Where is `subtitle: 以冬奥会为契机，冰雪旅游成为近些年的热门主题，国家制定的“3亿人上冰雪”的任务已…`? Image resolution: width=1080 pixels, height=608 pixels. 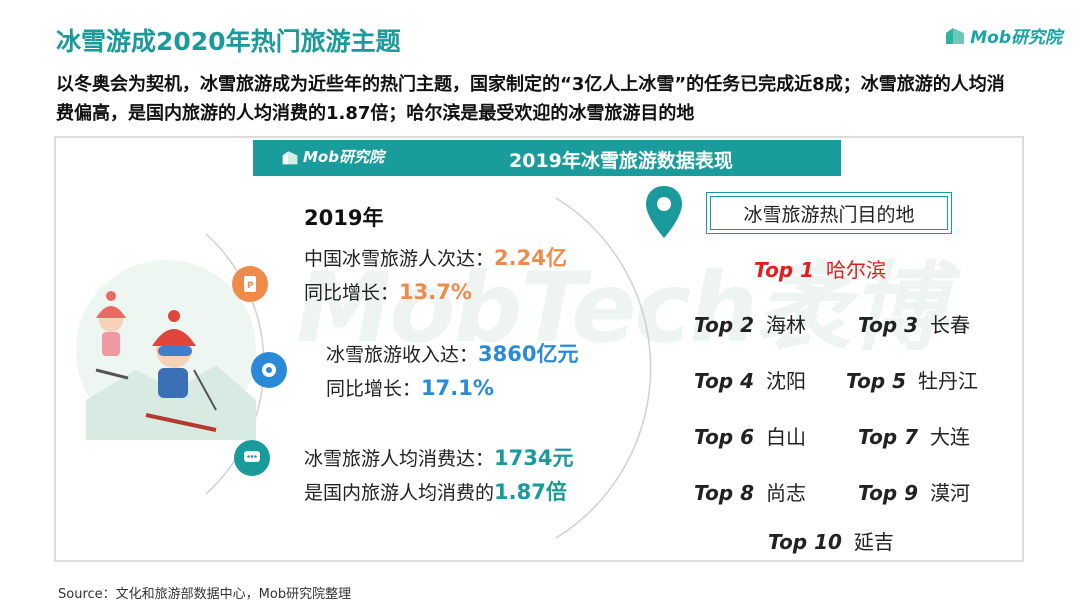
subtitle: 以冬奥会为契机，冰雪旅游成为近些年的热门主题，国家制定的“3亿人上冰雪”的任务已… is located at coordinates (530, 99).